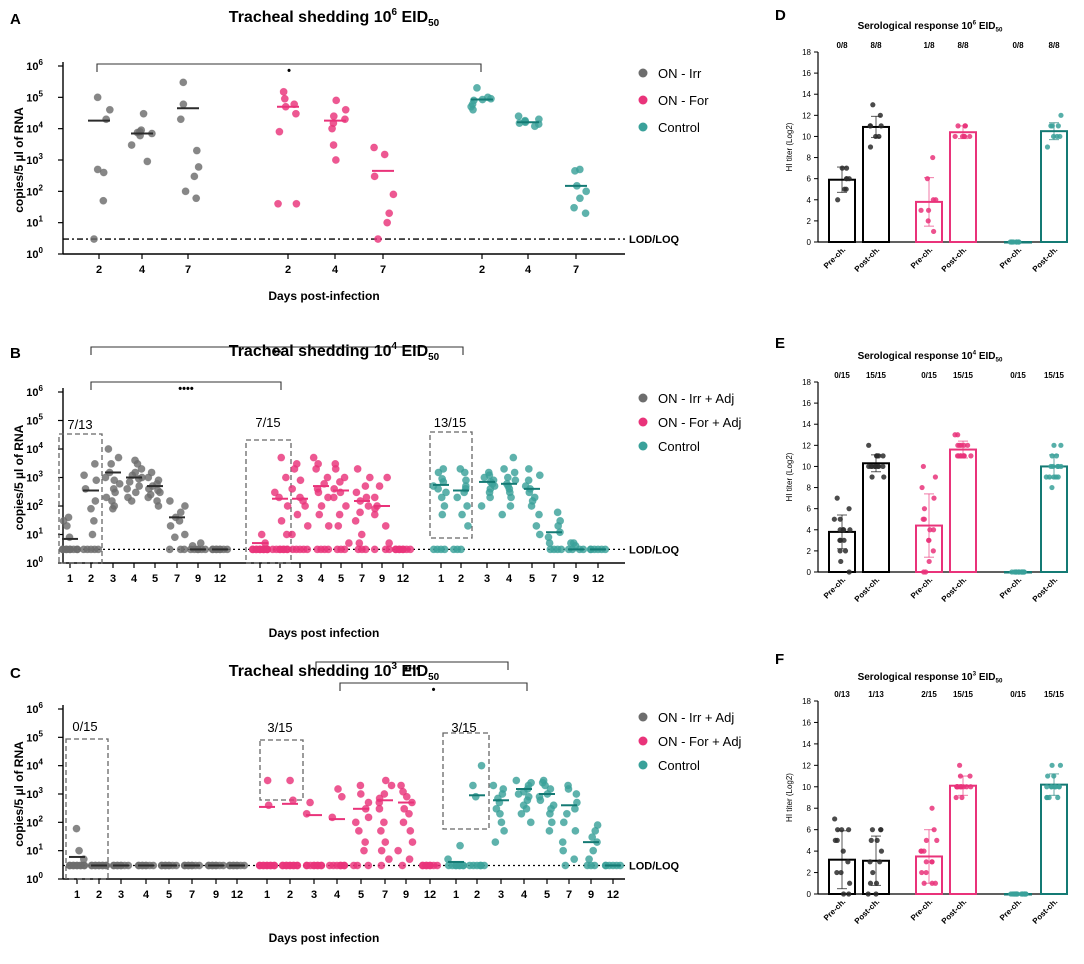  Describe the element at coordinates (1054, 519) in the screenshot. I see `bar` at that location.